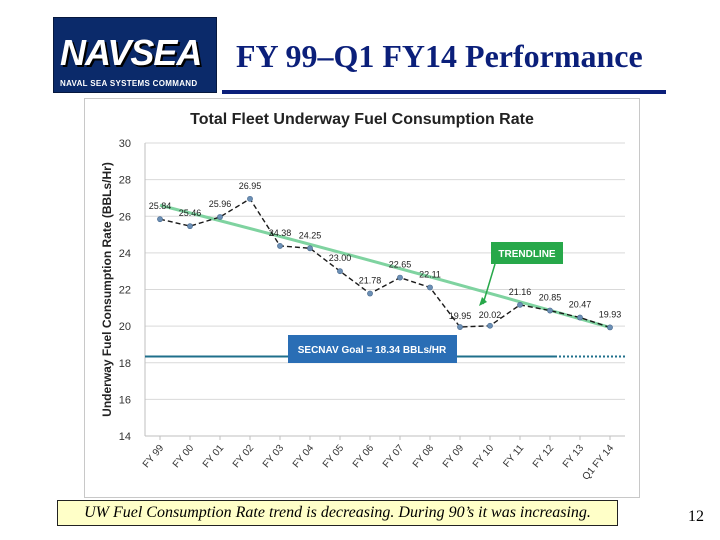  Describe the element at coordinates (424, 457) in the screenshot. I see `x-tick-label: FY 08` at that location.